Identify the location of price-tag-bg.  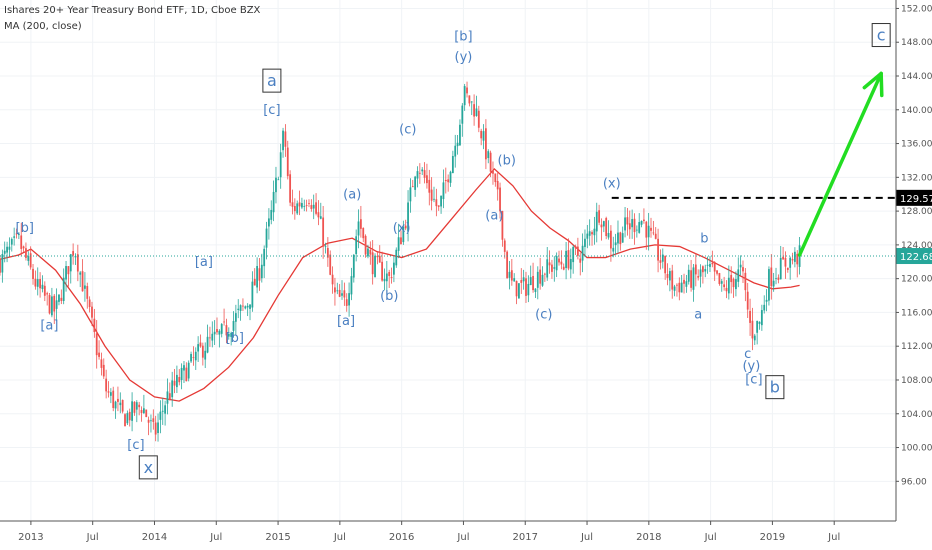
(914, 197).